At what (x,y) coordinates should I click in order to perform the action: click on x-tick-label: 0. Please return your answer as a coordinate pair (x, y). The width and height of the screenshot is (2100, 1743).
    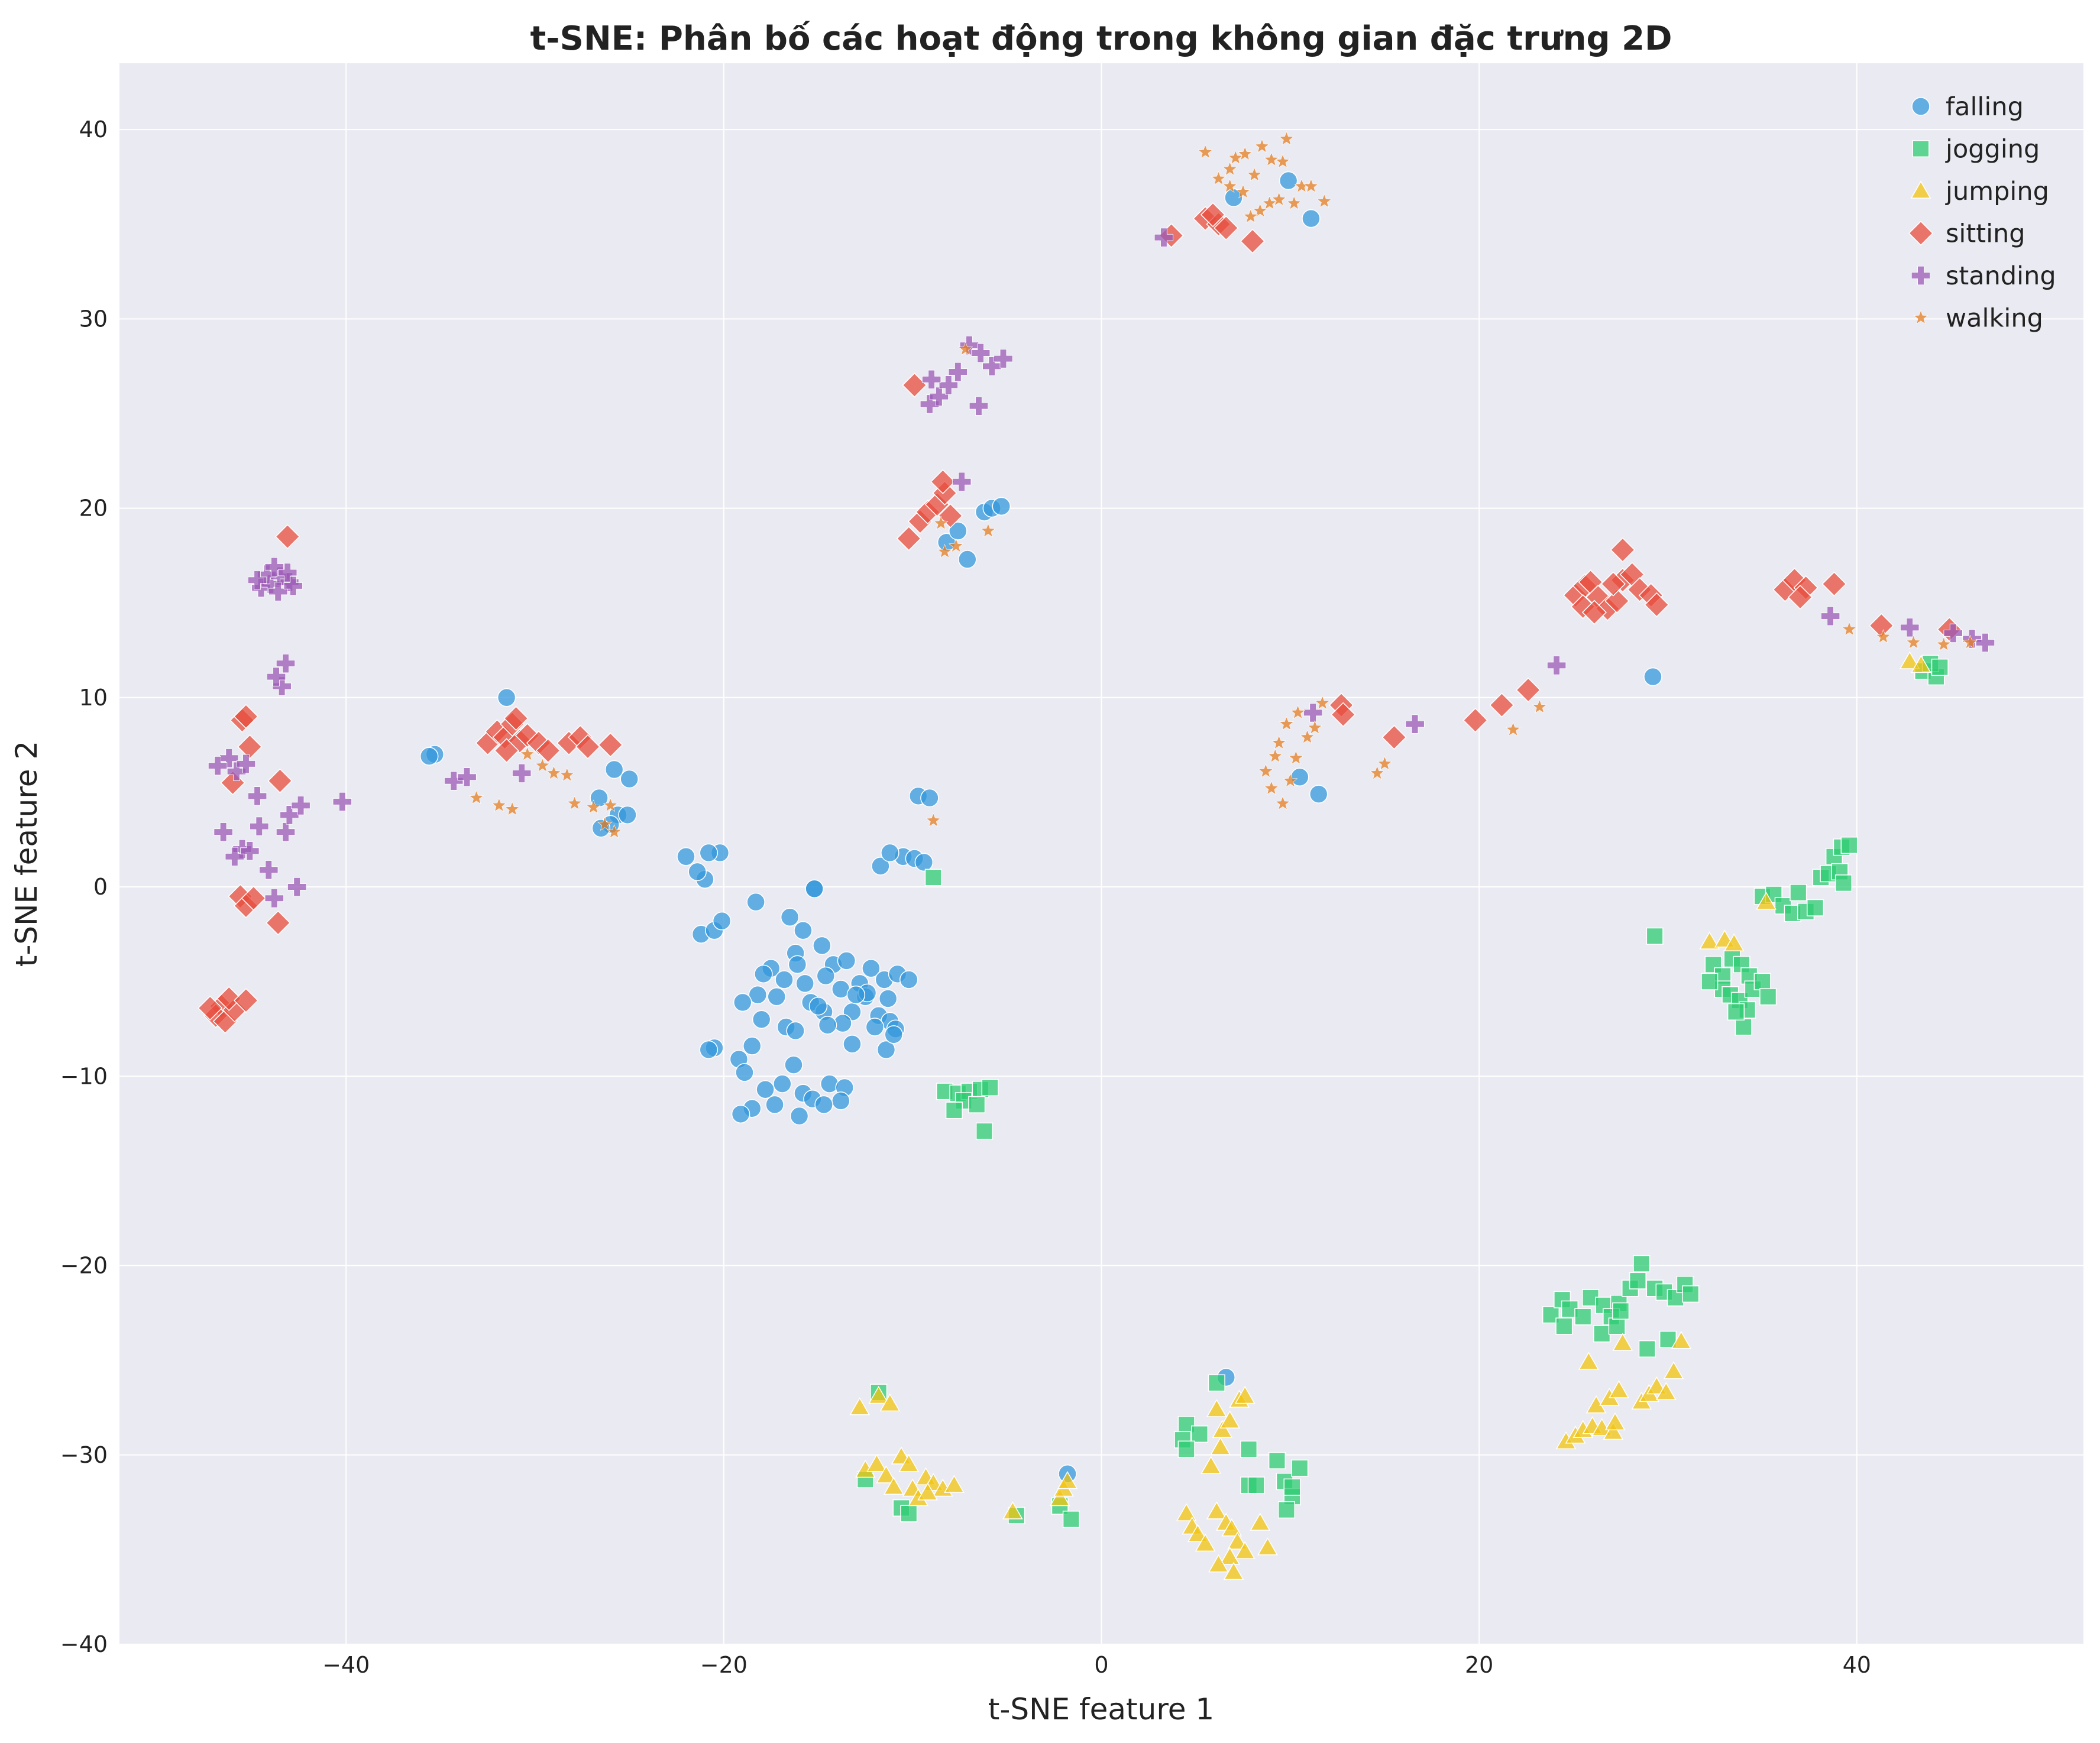
    Looking at the image, I should click on (1101, 1665).